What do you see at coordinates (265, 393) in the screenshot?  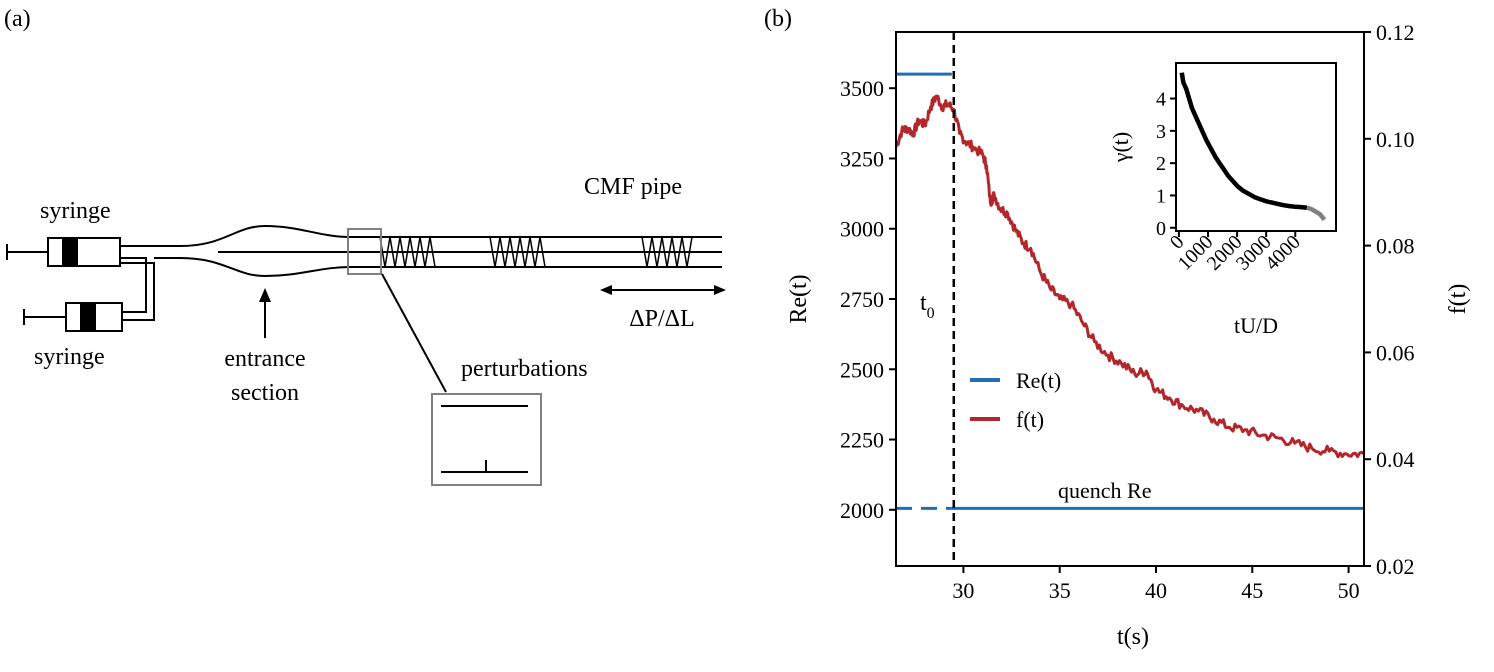 I see `entrance-label-line2: section` at bounding box center [265, 393].